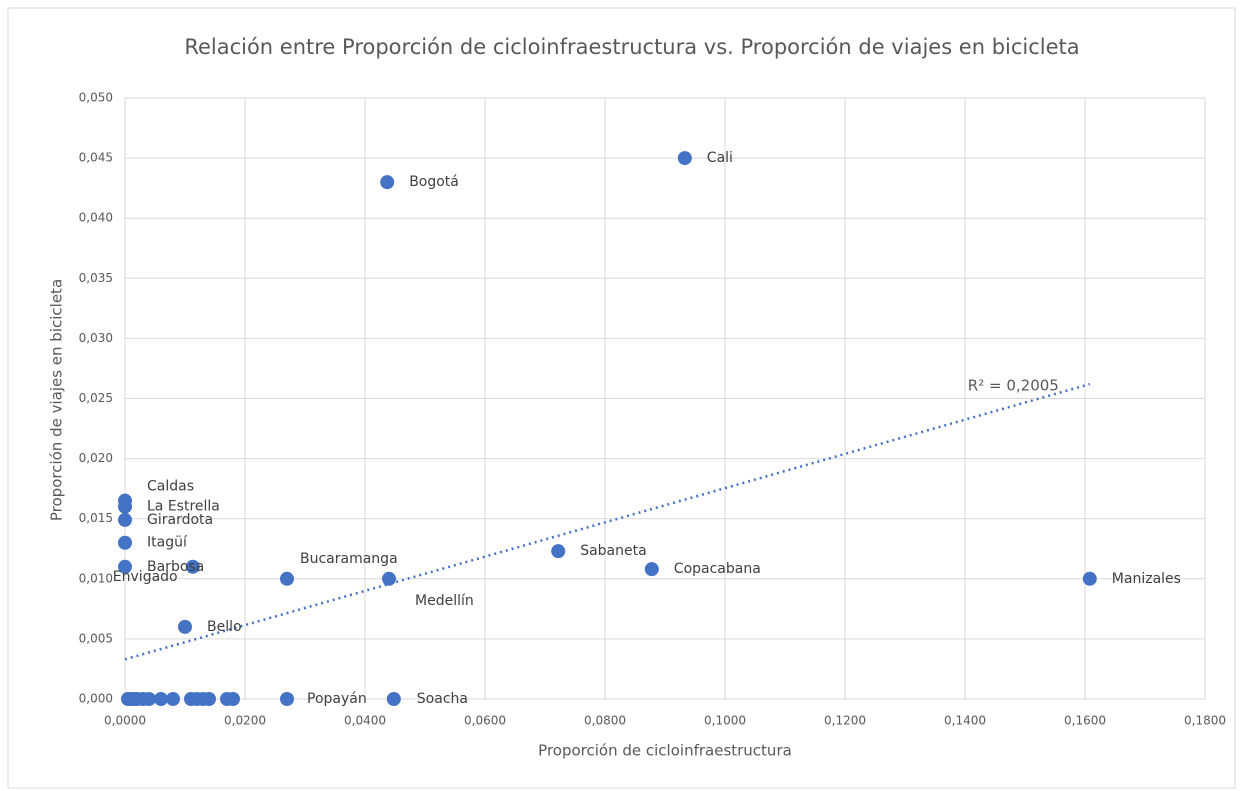  What do you see at coordinates (1205, 721) in the screenshot?
I see `x-tick-label: 0,1800` at bounding box center [1205, 721].